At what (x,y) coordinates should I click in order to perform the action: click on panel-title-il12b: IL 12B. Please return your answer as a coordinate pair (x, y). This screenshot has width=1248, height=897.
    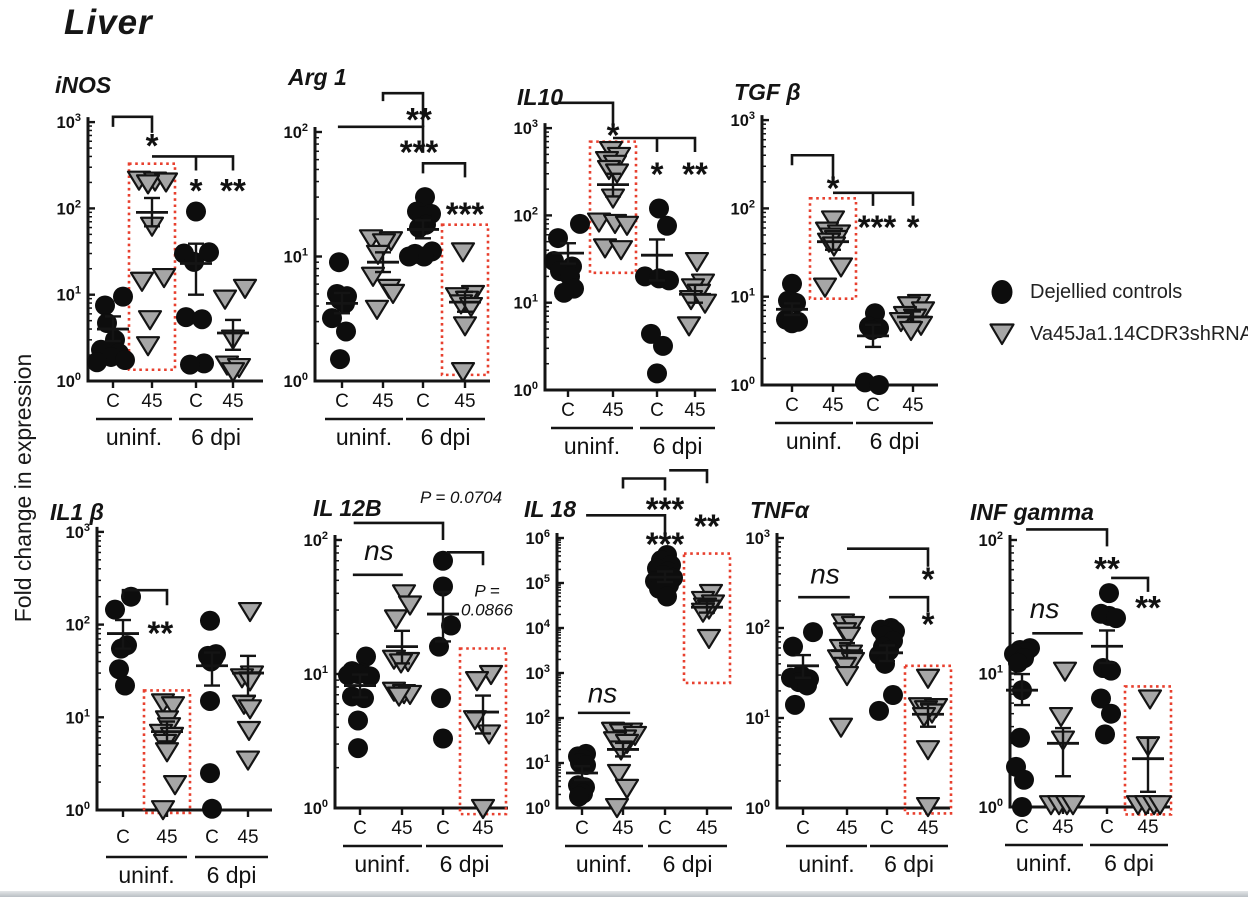
    Looking at the image, I should click on (347, 508).